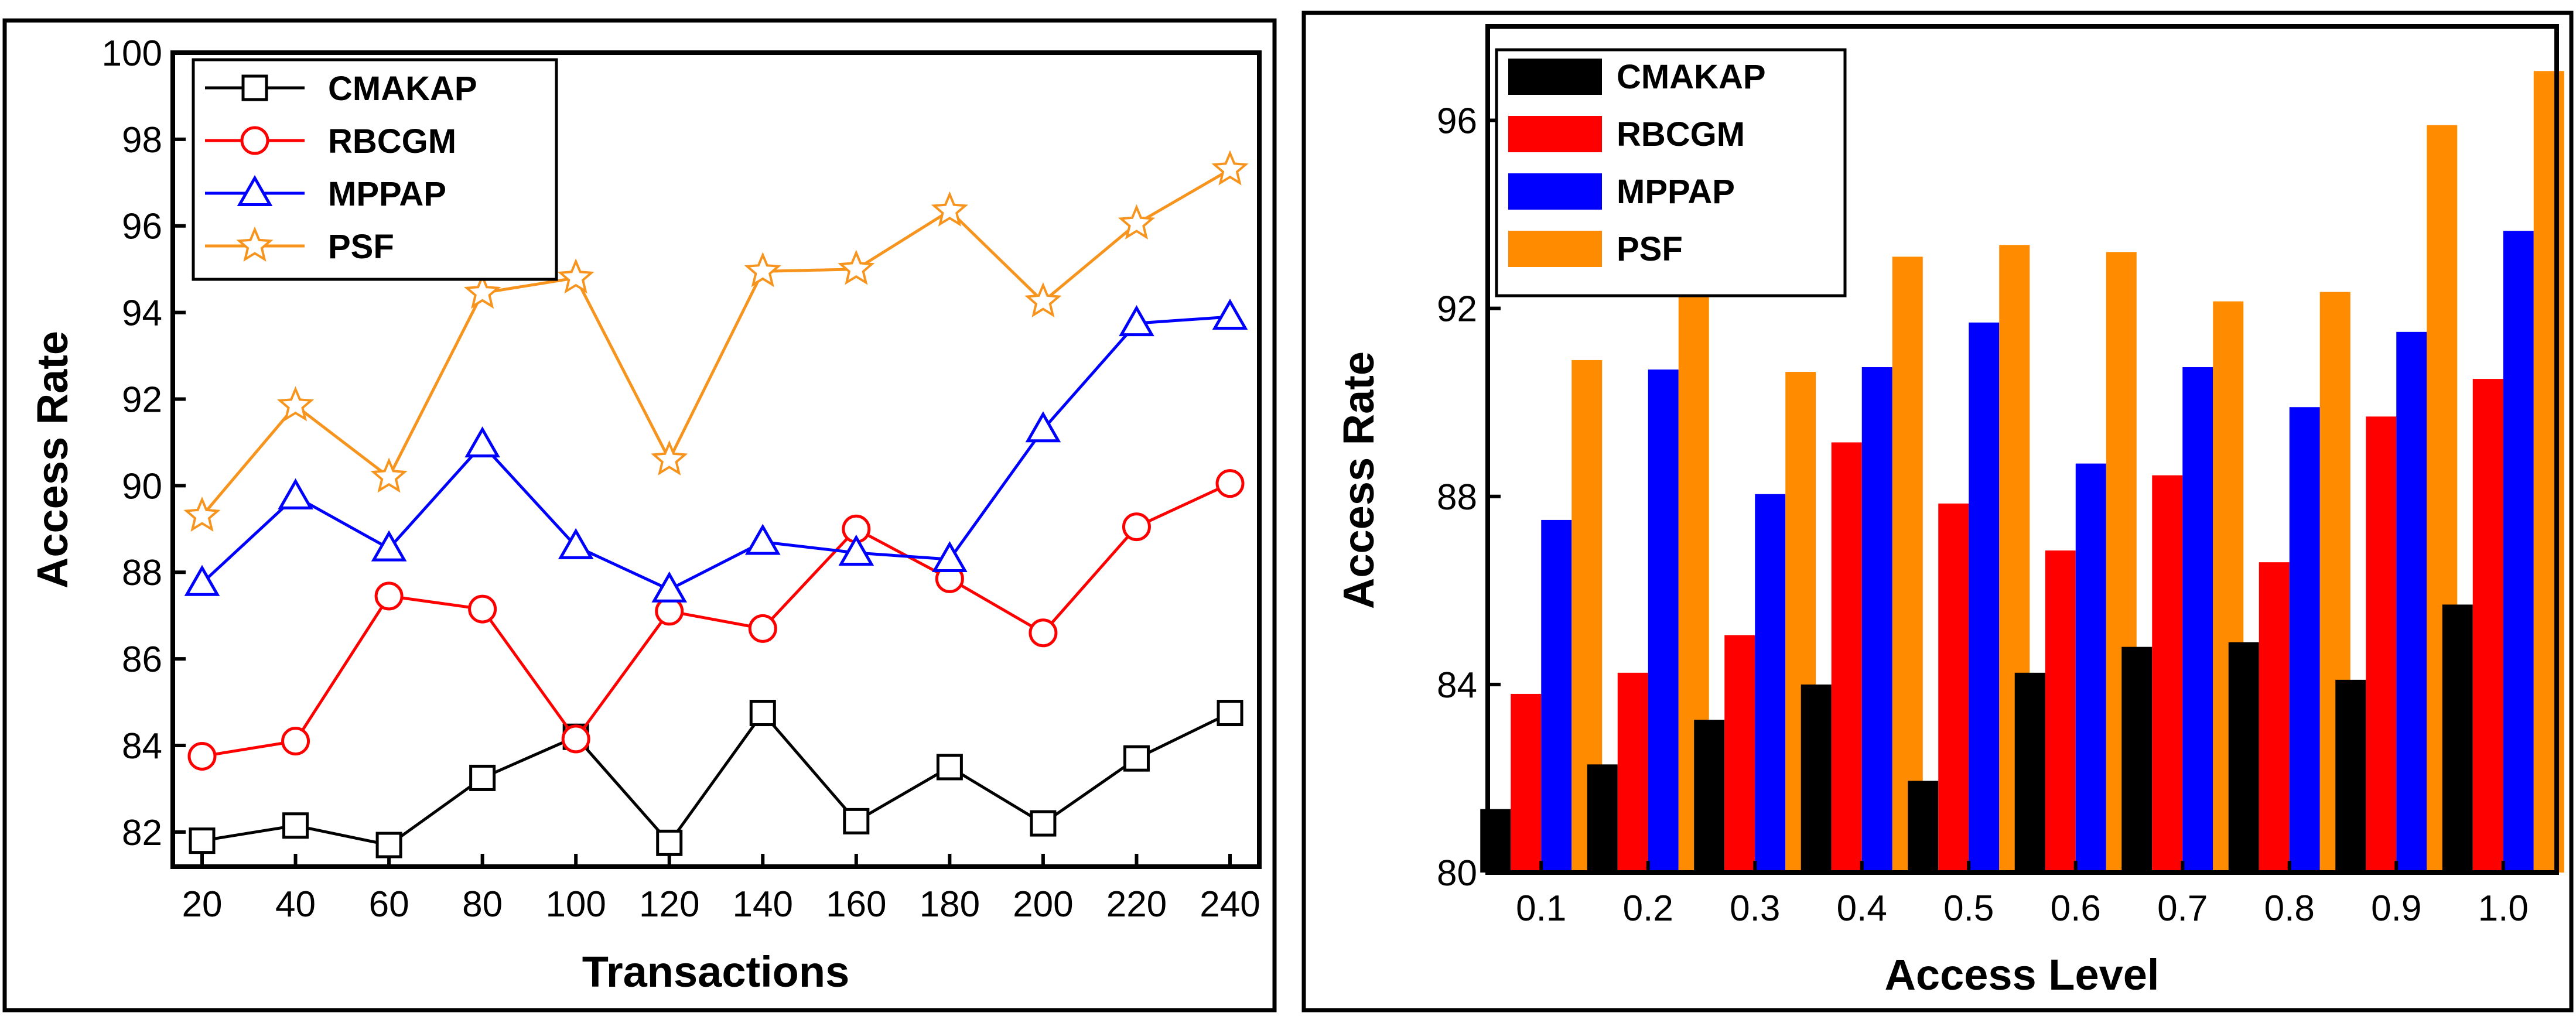 Image resolution: width=2576 pixels, height=1016 pixels. I want to click on line-chart-x-tick-label: 40, so click(296, 904).